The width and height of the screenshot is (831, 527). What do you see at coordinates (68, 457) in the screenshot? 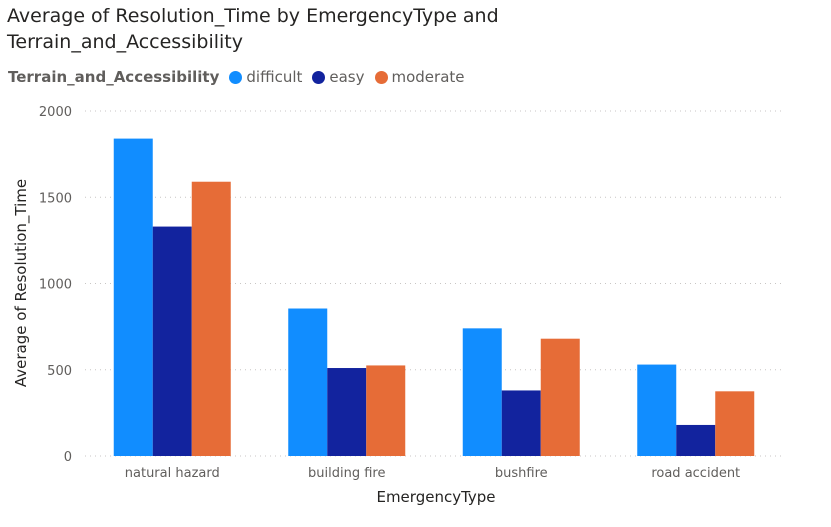
I see `y-tick-label: 0` at bounding box center [68, 457].